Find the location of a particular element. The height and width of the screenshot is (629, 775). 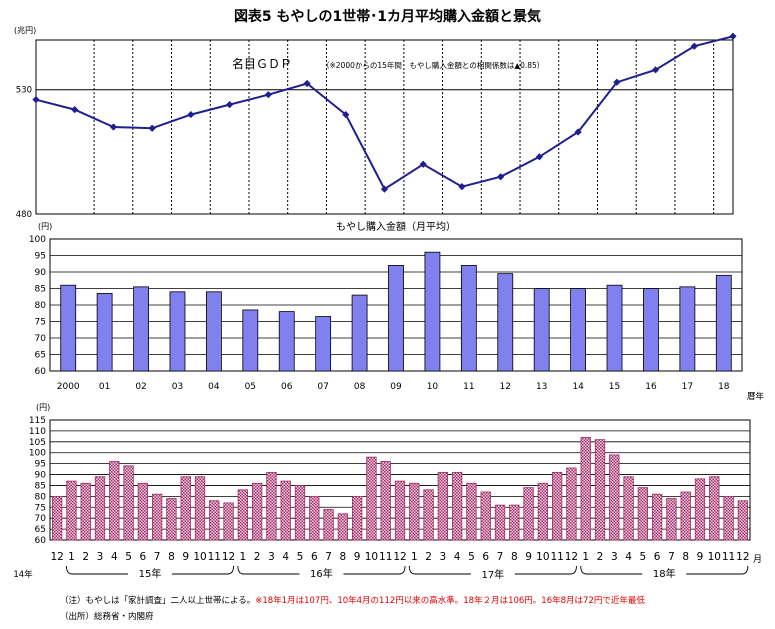

monthly-year-label: 17年 is located at coordinates (492, 574).